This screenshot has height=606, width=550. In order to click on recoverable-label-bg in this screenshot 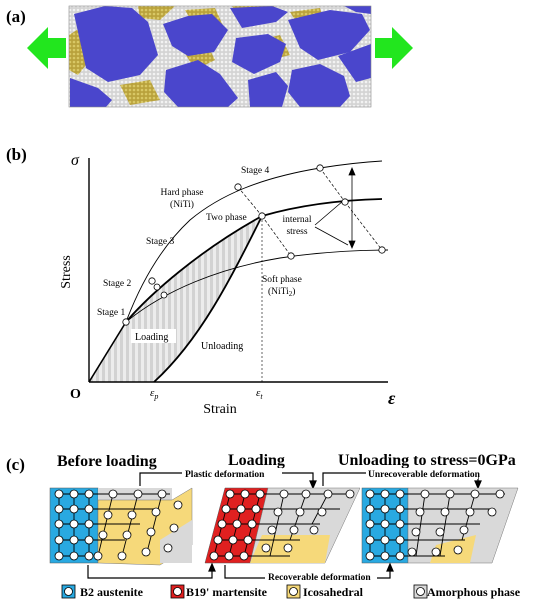, I will do `click(321, 576)`.